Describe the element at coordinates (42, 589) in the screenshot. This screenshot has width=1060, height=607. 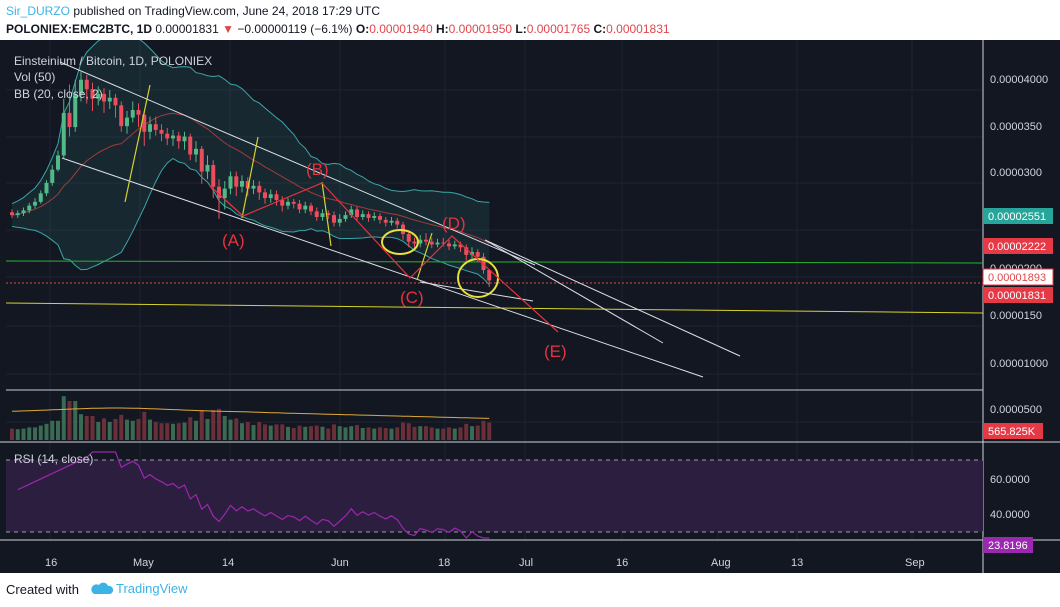
I see `created-with-text: Created with` at that location.